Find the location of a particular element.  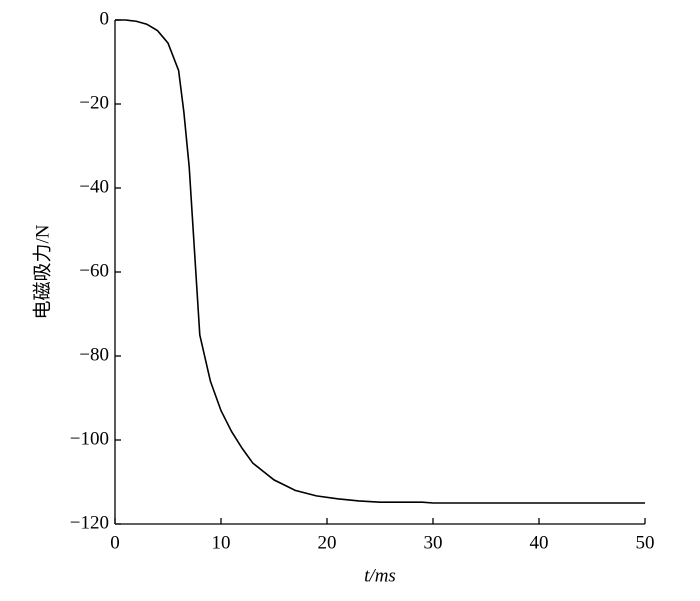

y-tick-label: 0 is located at coordinates (105, 18).